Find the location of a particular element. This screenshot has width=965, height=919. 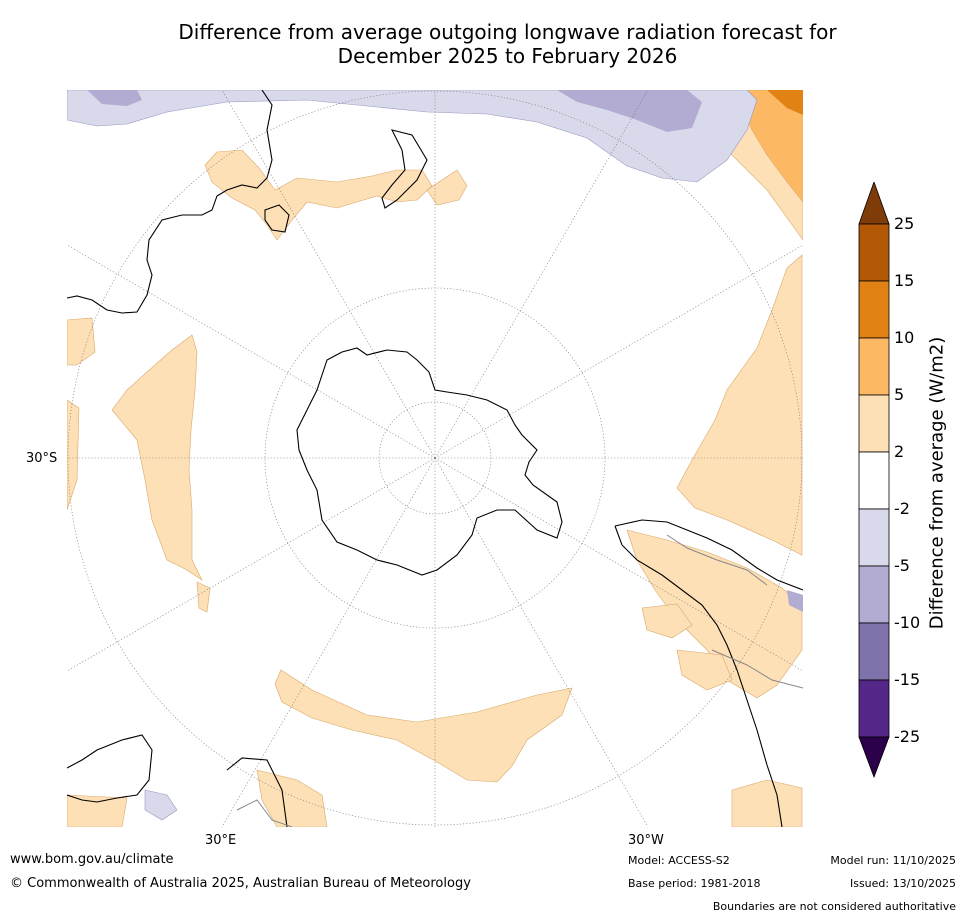

colorbar-tick-label: -25 is located at coordinates (907, 736).